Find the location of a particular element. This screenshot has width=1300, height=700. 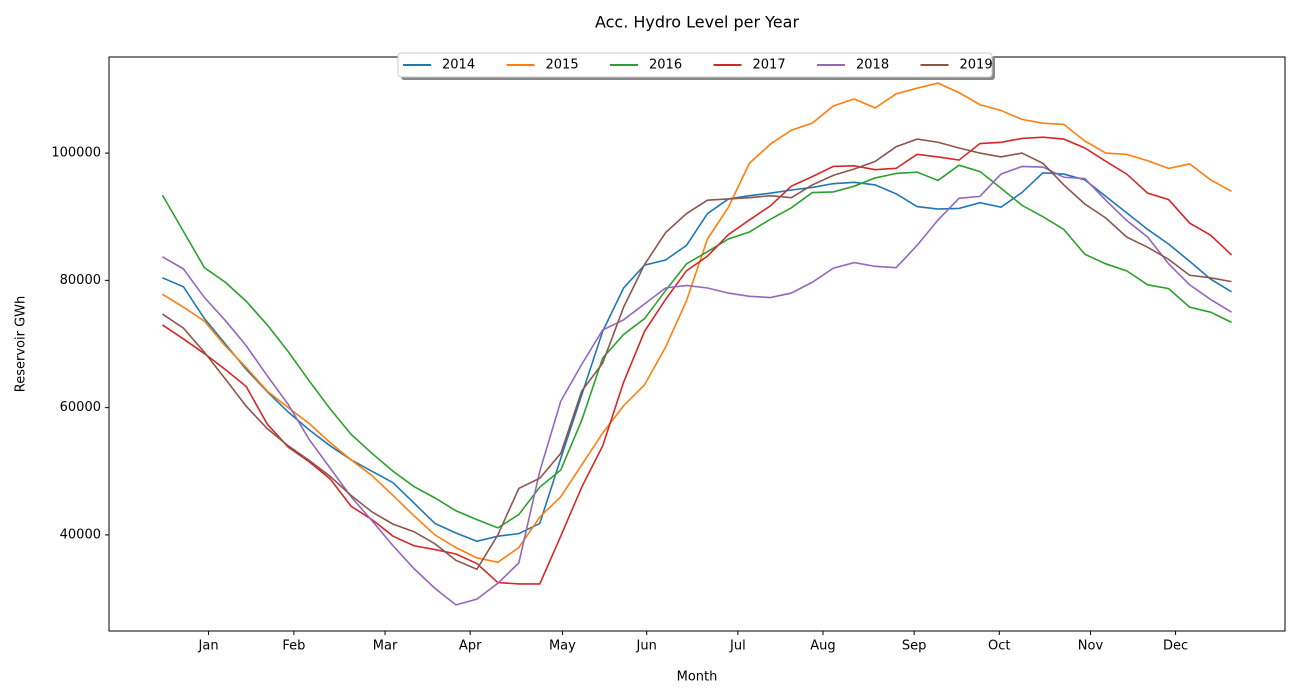

legend-label: 2017 is located at coordinates (769, 65).